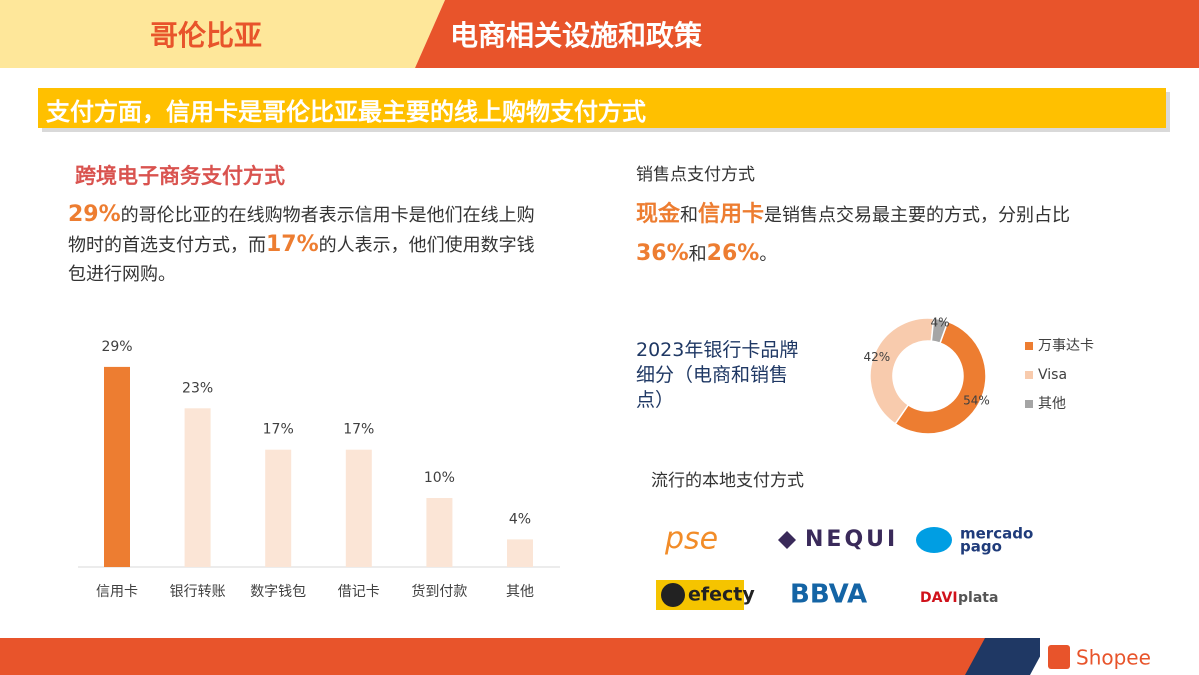 This screenshot has width=1199, height=675. Describe the element at coordinates (939, 598) in the screenshot. I see `logo-text: DAVI` at that location.